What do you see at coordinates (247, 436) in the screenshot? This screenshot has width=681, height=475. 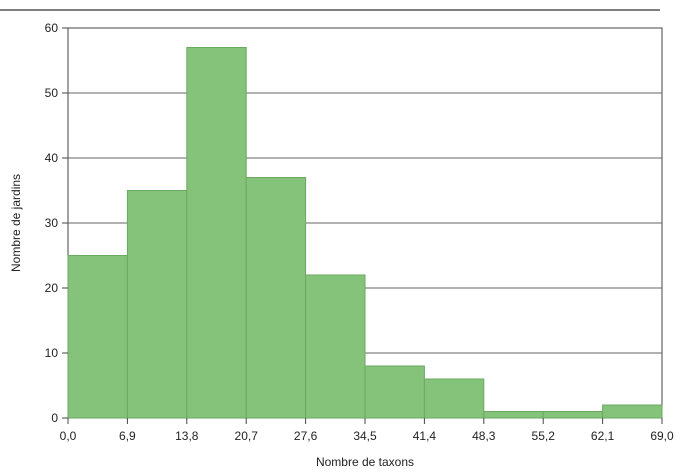 I see `x-tick-label-3: 20,7` at bounding box center [247, 436].